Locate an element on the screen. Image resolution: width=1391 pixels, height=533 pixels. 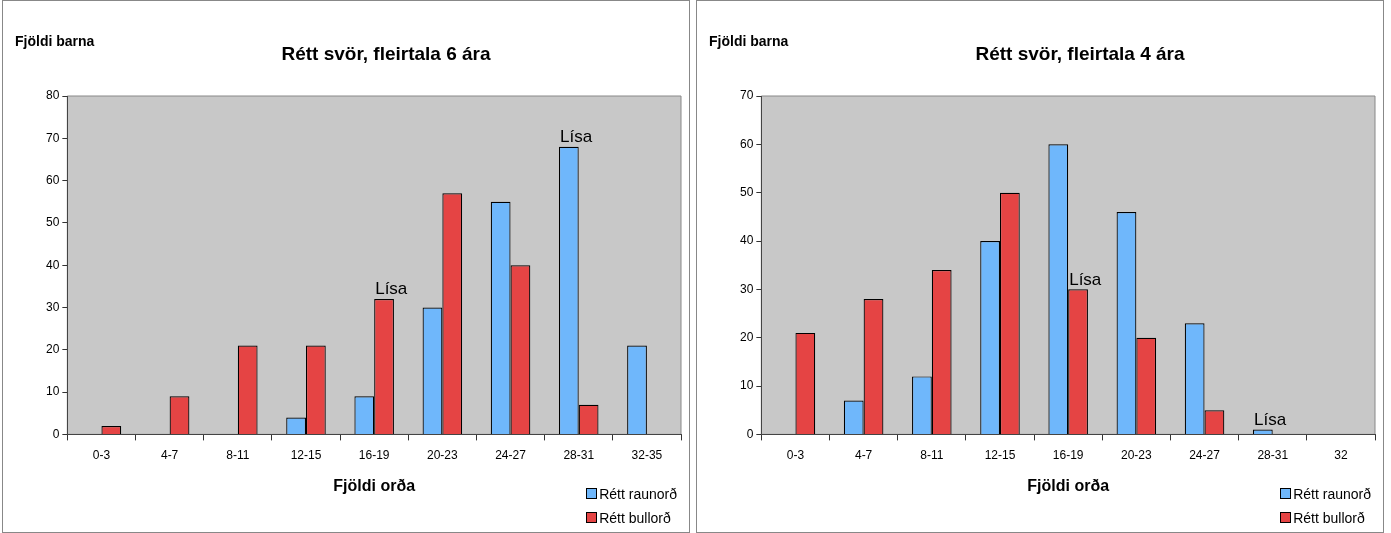
x-tick-label: 32-35 is located at coordinates (647, 454).